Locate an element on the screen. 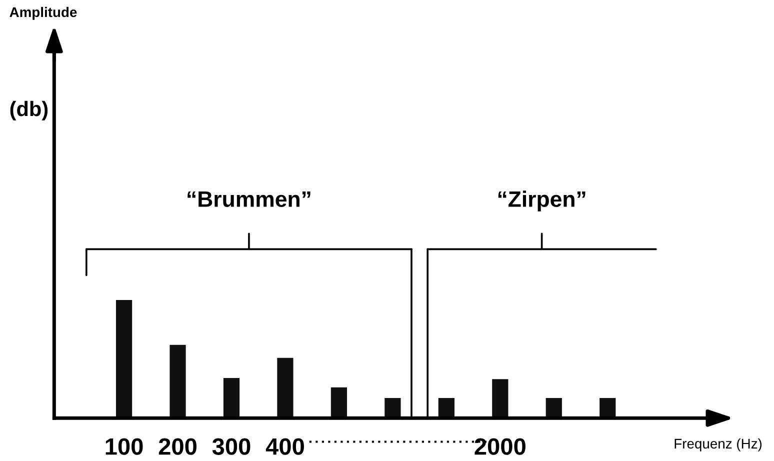  text: “Brummen” is located at coordinates (249, 200).